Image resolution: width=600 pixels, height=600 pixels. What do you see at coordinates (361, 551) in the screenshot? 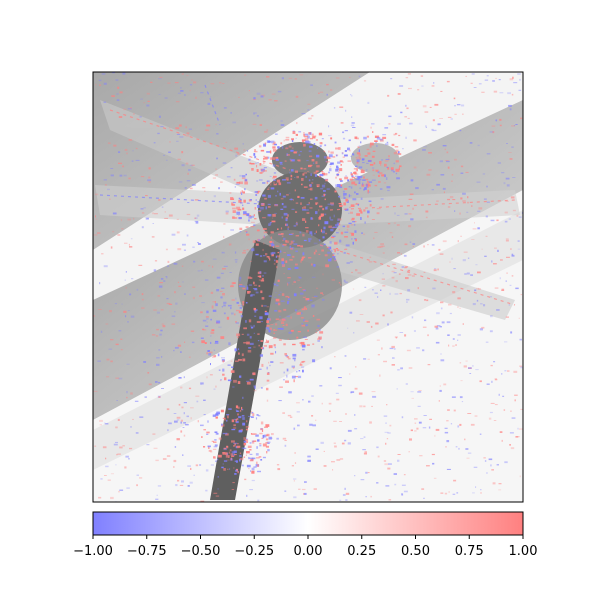
I see `colorbar-tick-label: 0.25` at bounding box center [361, 551].